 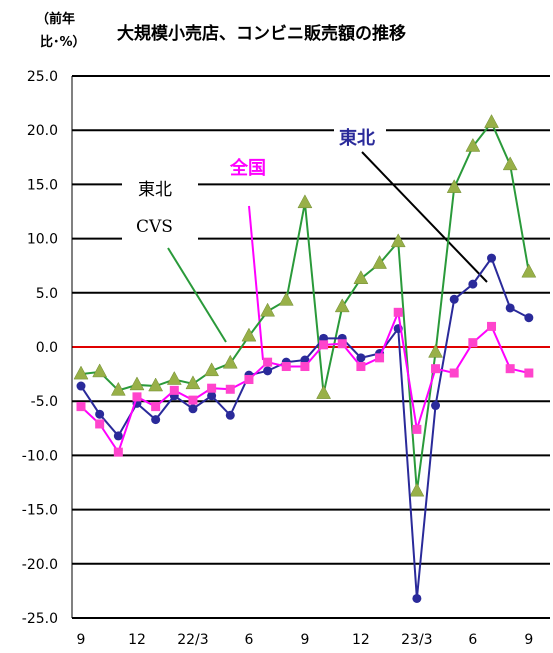 What do you see at coordinates (42, 77) in the screenshot?
I see `y-tick-label: 25.0` at bounding box center [42, 77].